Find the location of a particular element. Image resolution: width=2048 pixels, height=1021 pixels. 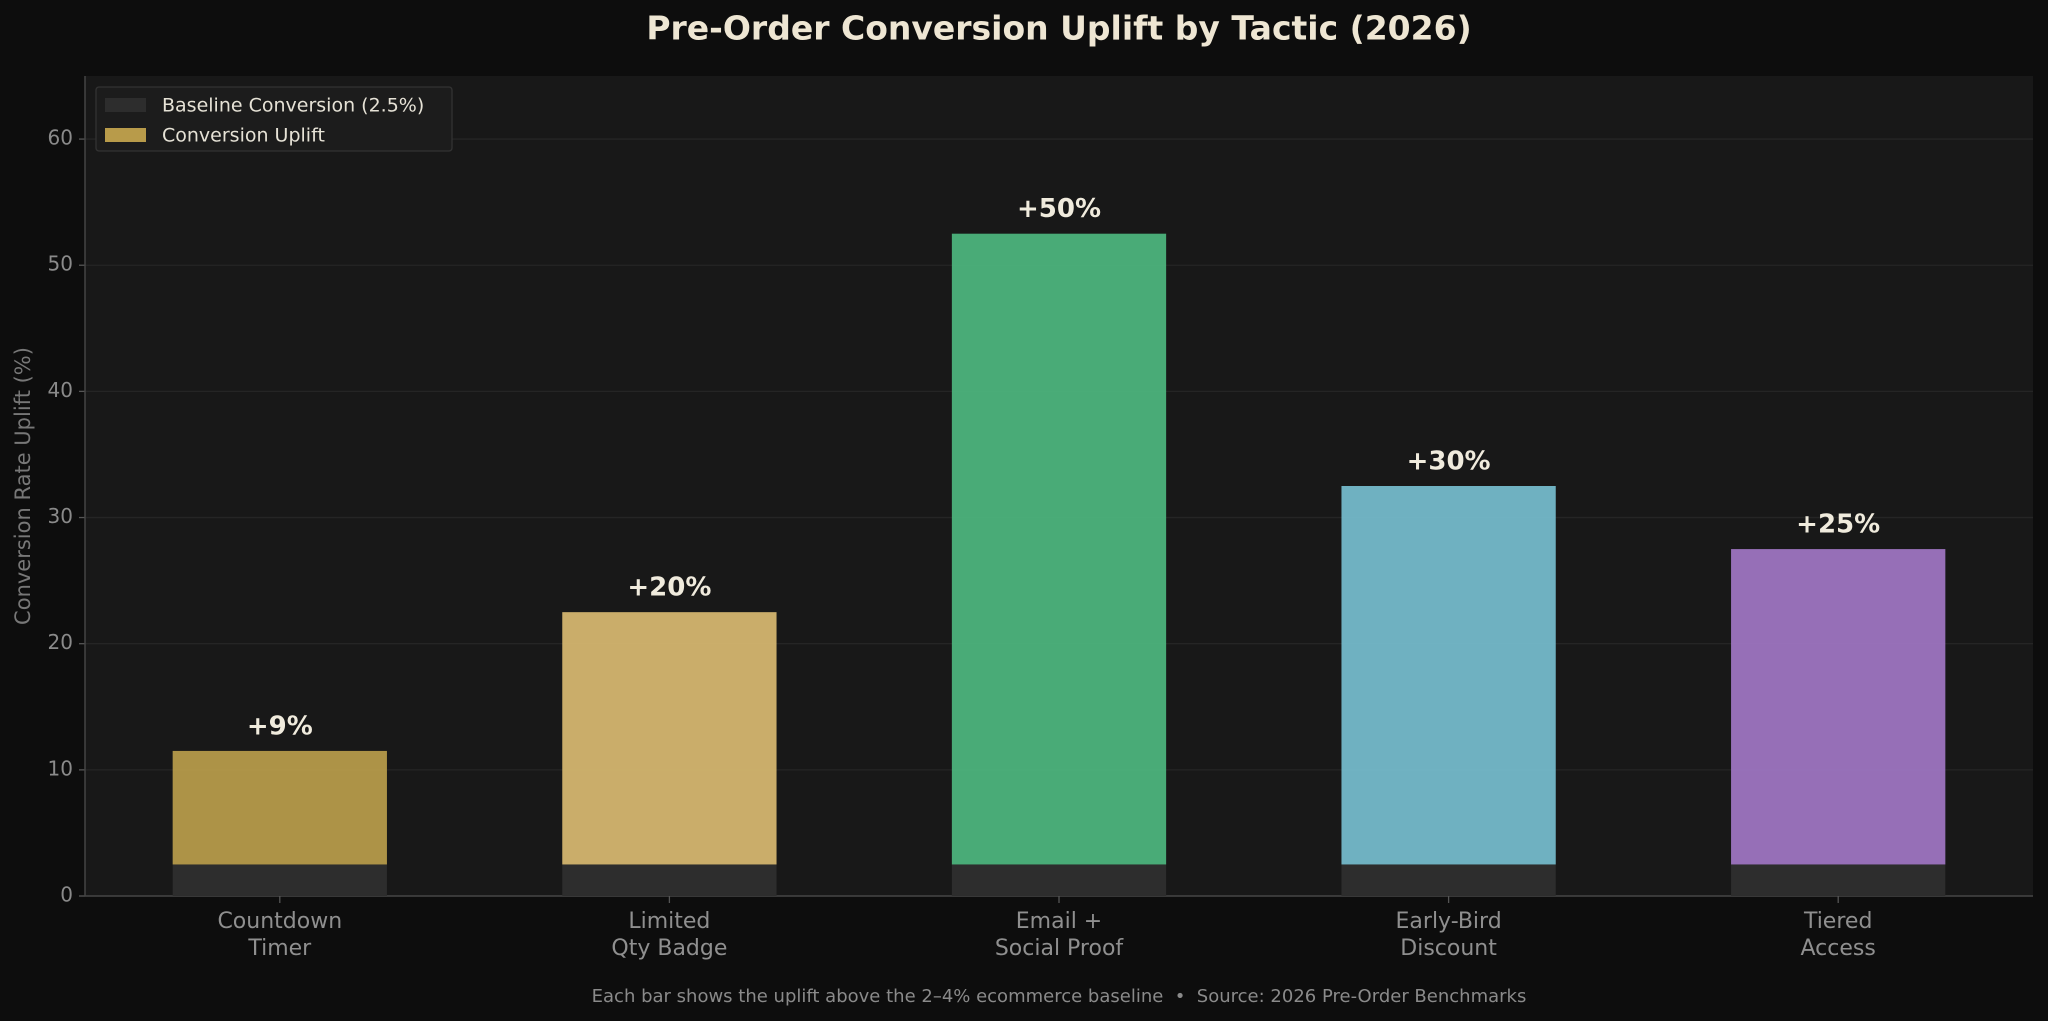

x-tick-label: Limited Qty Badge is located at coordinates (669, 935).